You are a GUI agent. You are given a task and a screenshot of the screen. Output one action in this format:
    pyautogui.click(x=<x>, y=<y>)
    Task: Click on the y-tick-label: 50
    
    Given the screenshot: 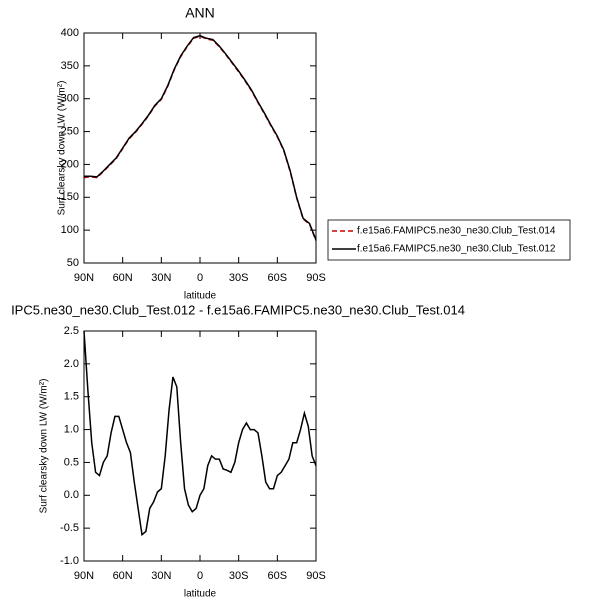 What is the action you would take?
    pyautogui.click(x=73, y=263)
    